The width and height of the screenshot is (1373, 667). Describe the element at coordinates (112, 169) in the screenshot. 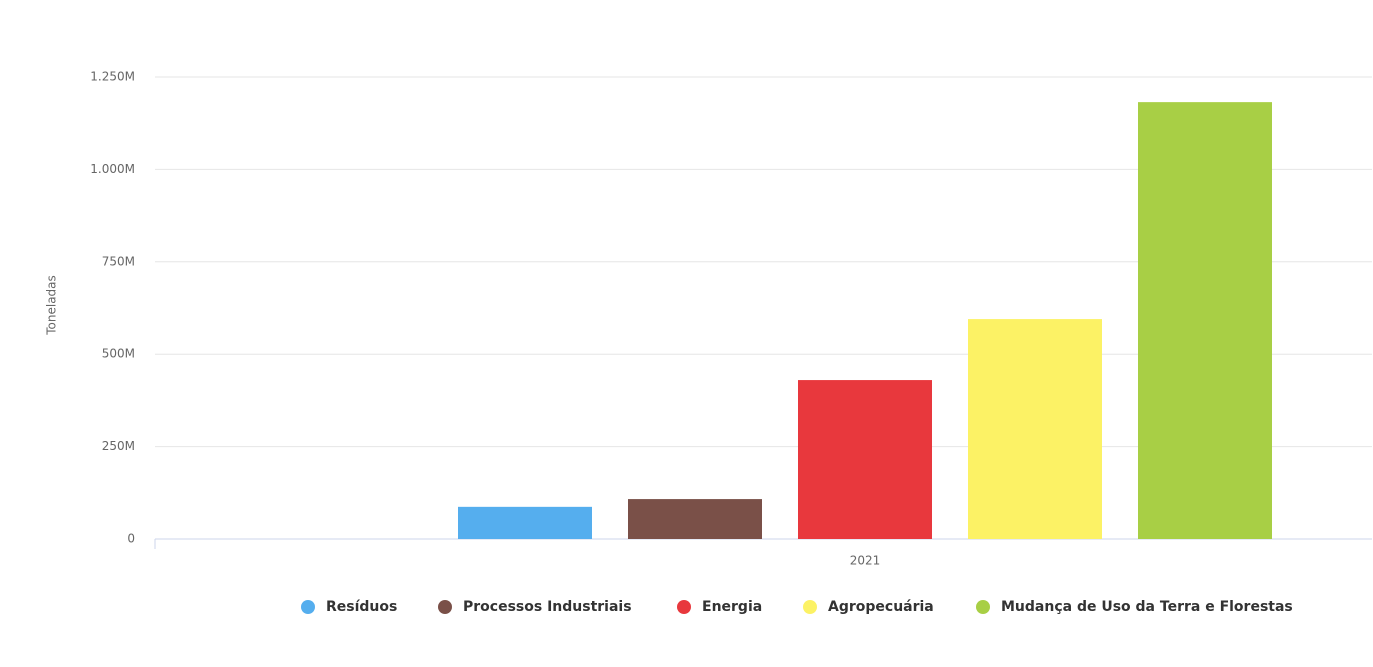

I see `y-tick-label: 1.000M` at that location.